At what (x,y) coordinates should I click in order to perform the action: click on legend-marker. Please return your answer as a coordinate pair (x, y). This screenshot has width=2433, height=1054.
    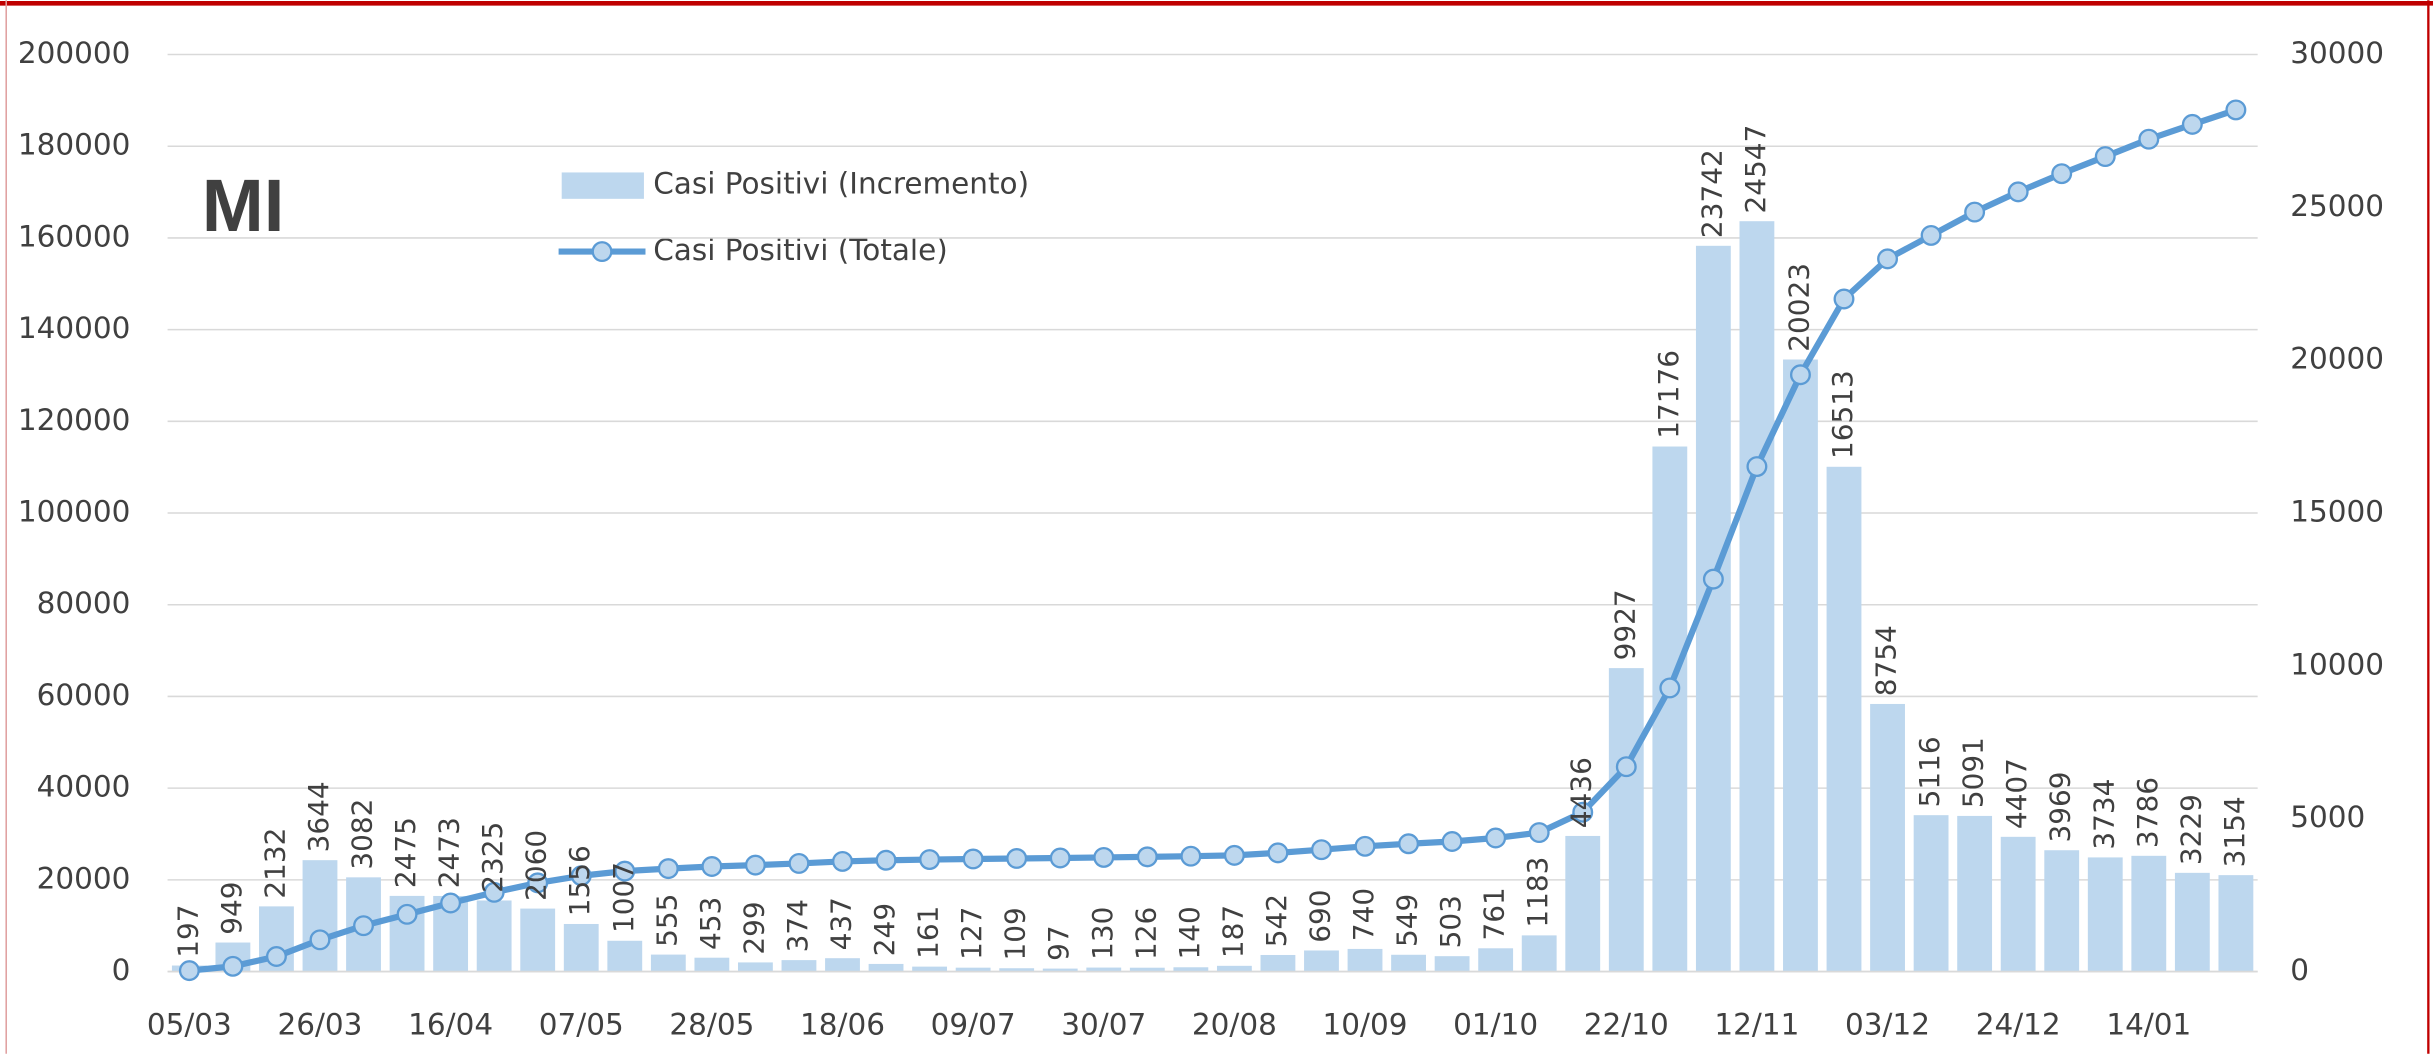
    Looking at the image, I should click on (602, 252).